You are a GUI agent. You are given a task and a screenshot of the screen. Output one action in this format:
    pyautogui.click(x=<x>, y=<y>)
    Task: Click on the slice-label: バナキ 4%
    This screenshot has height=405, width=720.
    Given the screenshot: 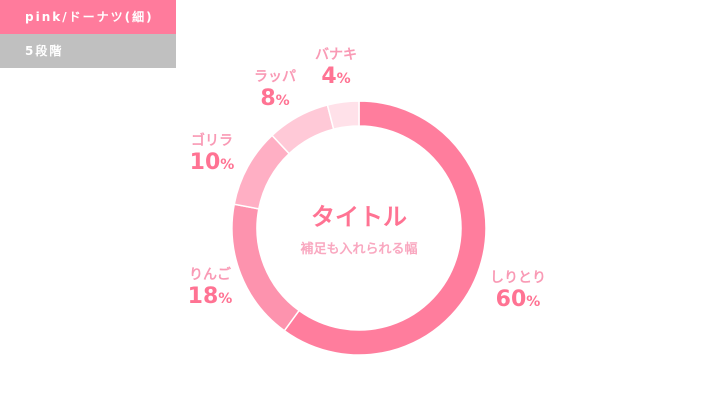 What is the action you would take?
    pyautogui.click(x=336, y=68)
    